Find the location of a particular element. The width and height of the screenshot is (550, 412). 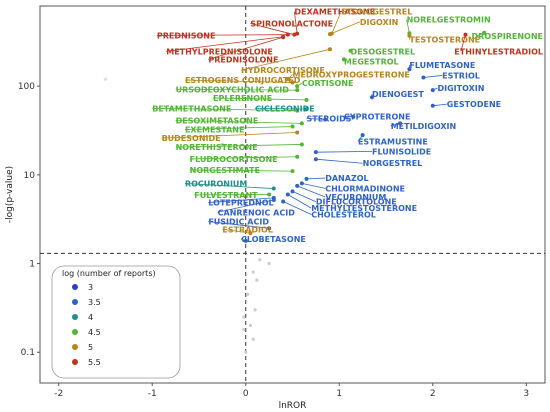

legend-label: 3 is located at coordinates (90, 287).